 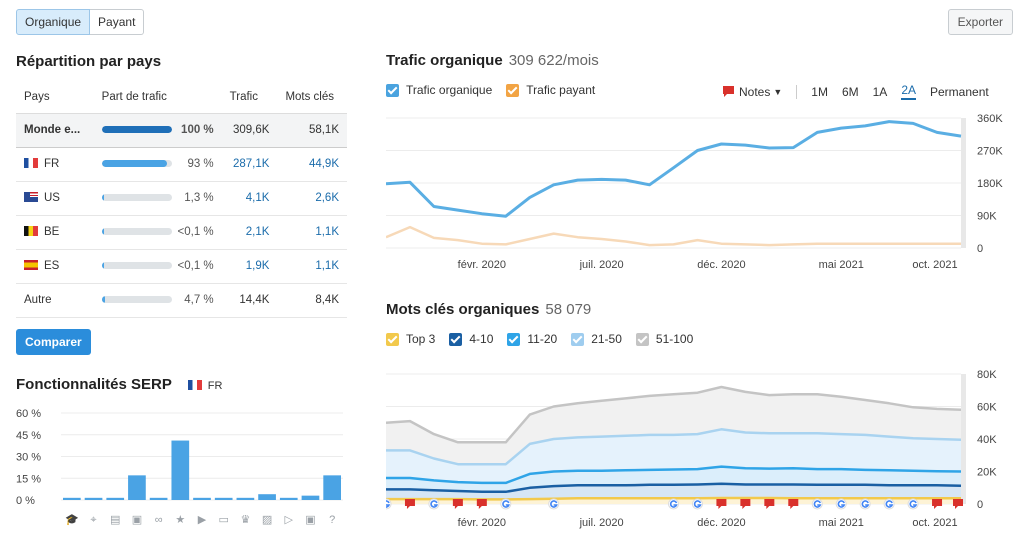 What do you see at coordinates (157, 266) in the screenshot?
I see `share-cell: <0,1 %` at bounding box center [157, 266].